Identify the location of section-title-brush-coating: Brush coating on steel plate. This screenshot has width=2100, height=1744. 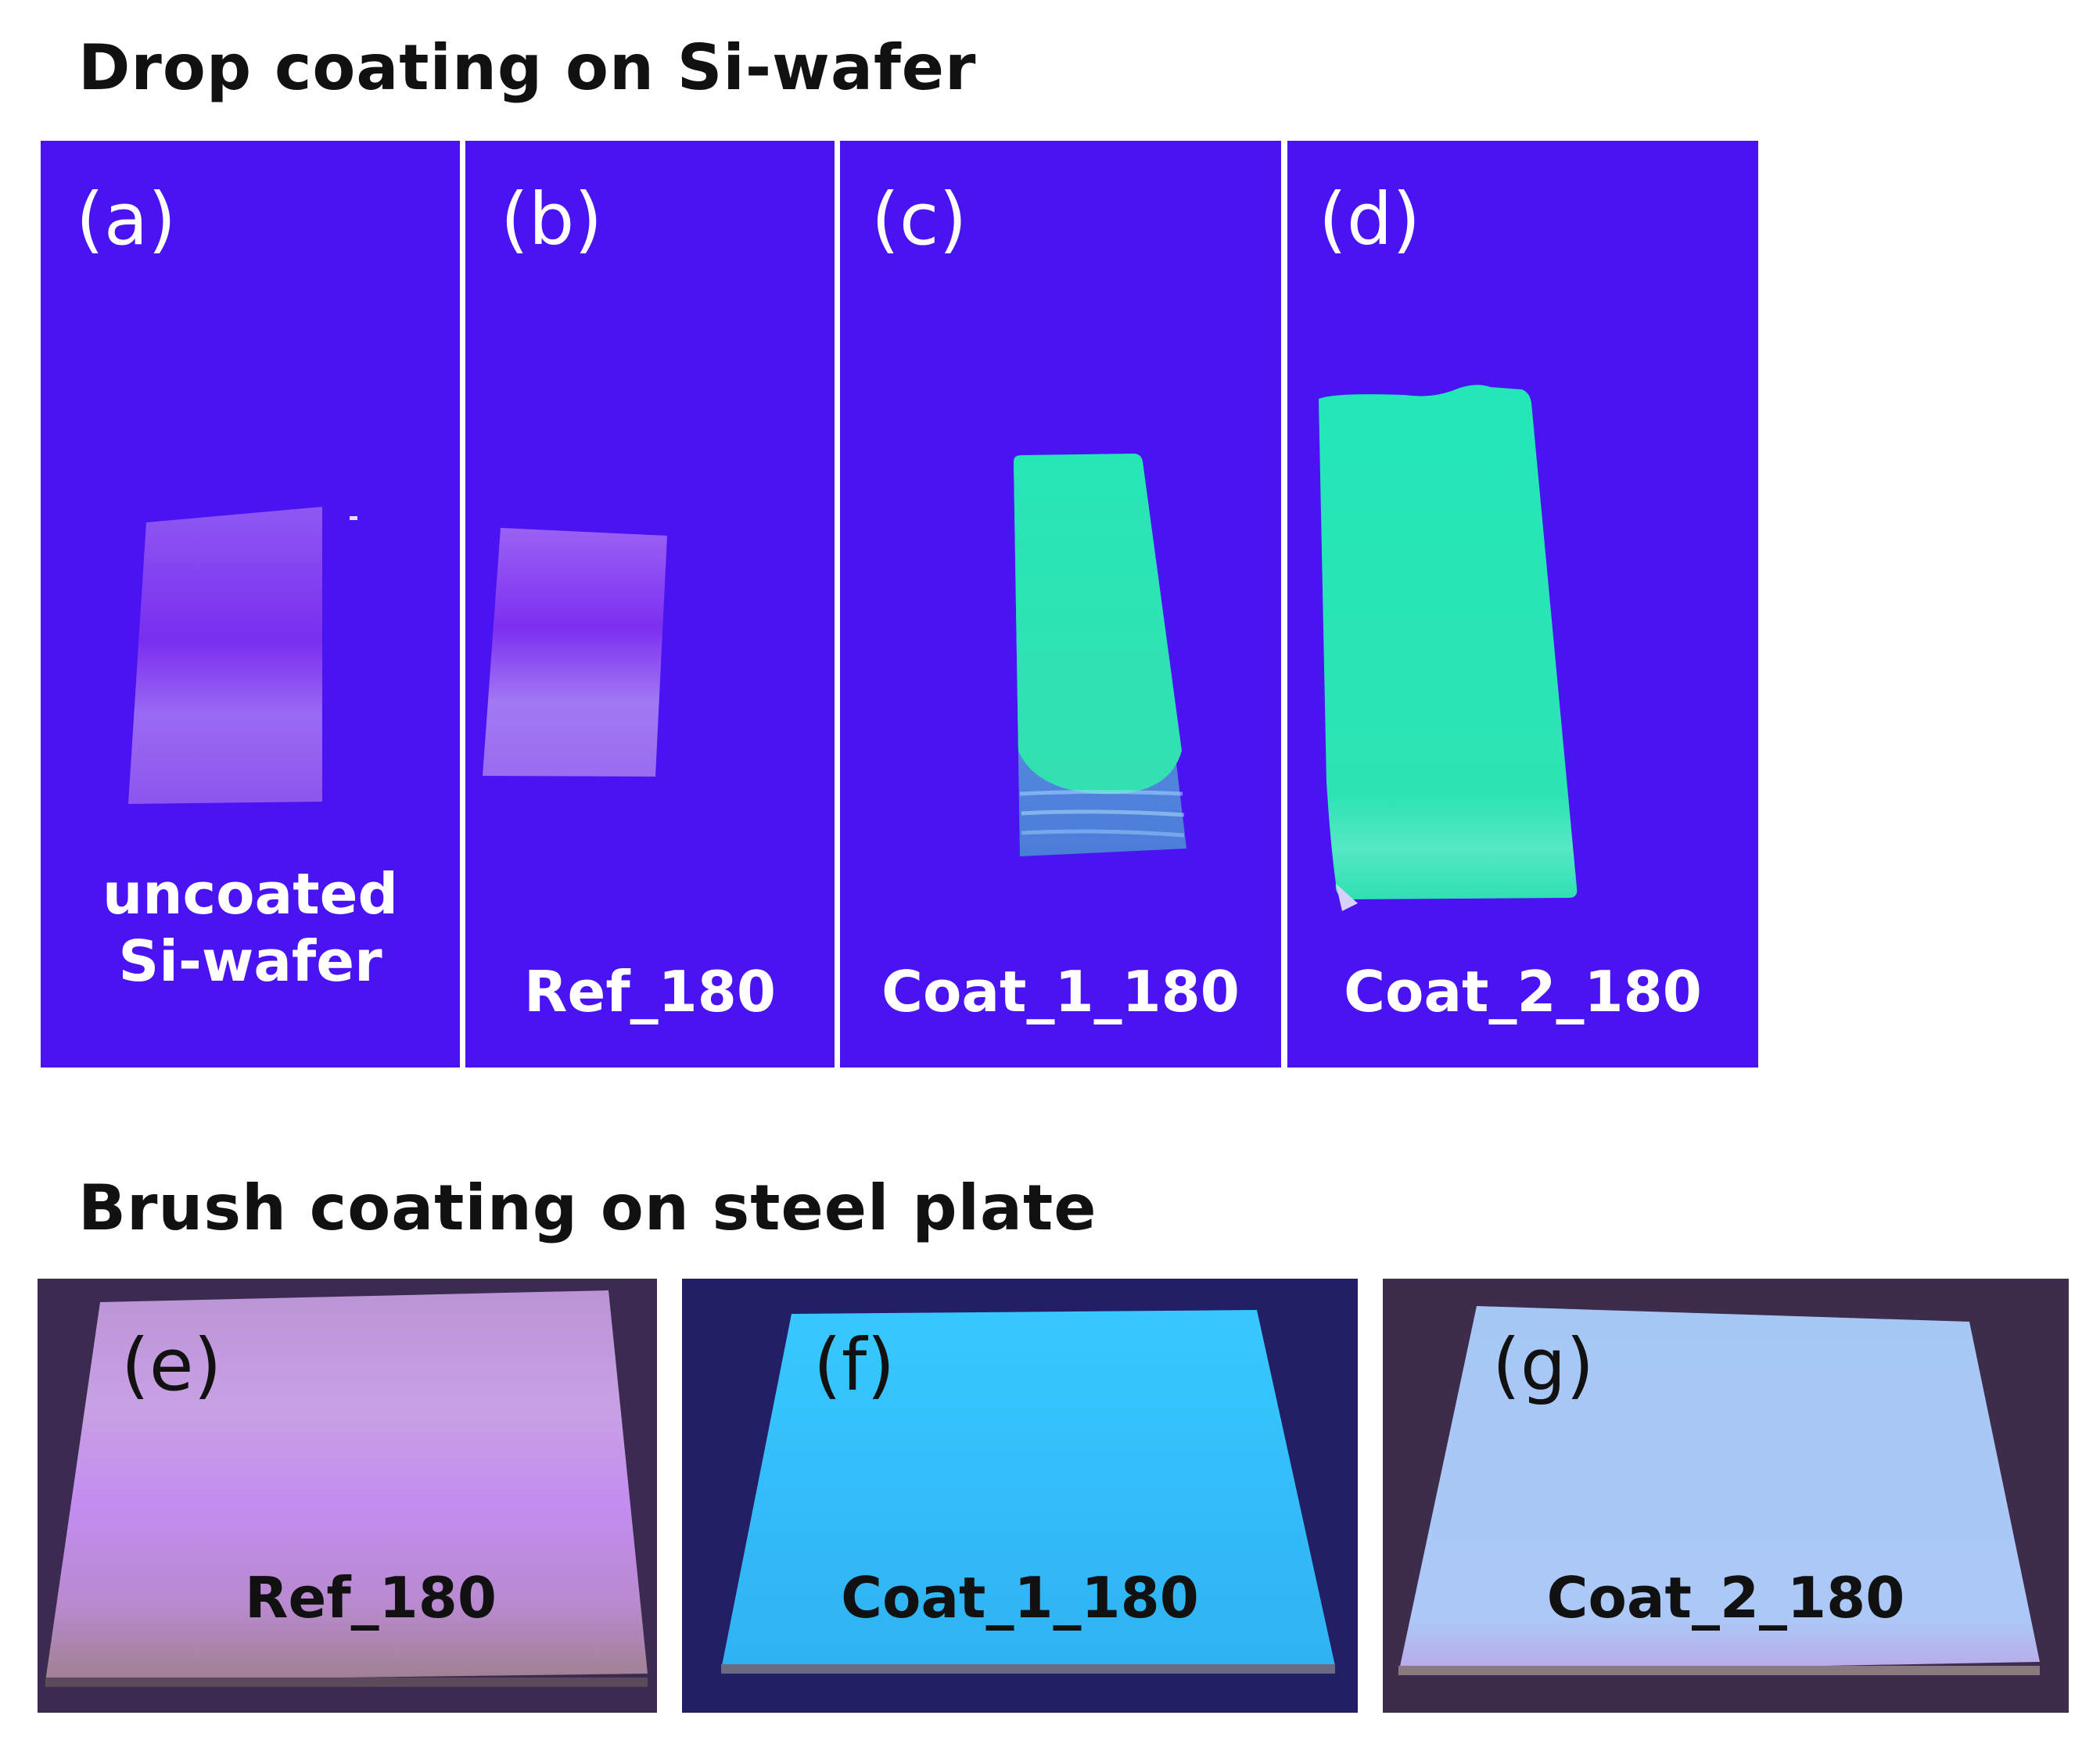
(587, 1208).